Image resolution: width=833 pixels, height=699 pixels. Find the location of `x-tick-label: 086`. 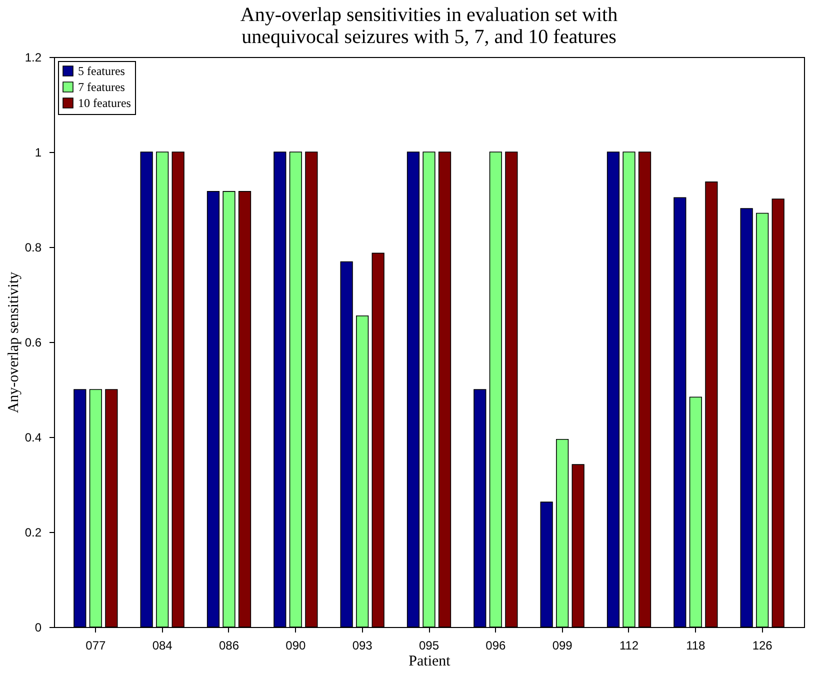

x-tick-label: 086 is located at coordinates (229, 645).